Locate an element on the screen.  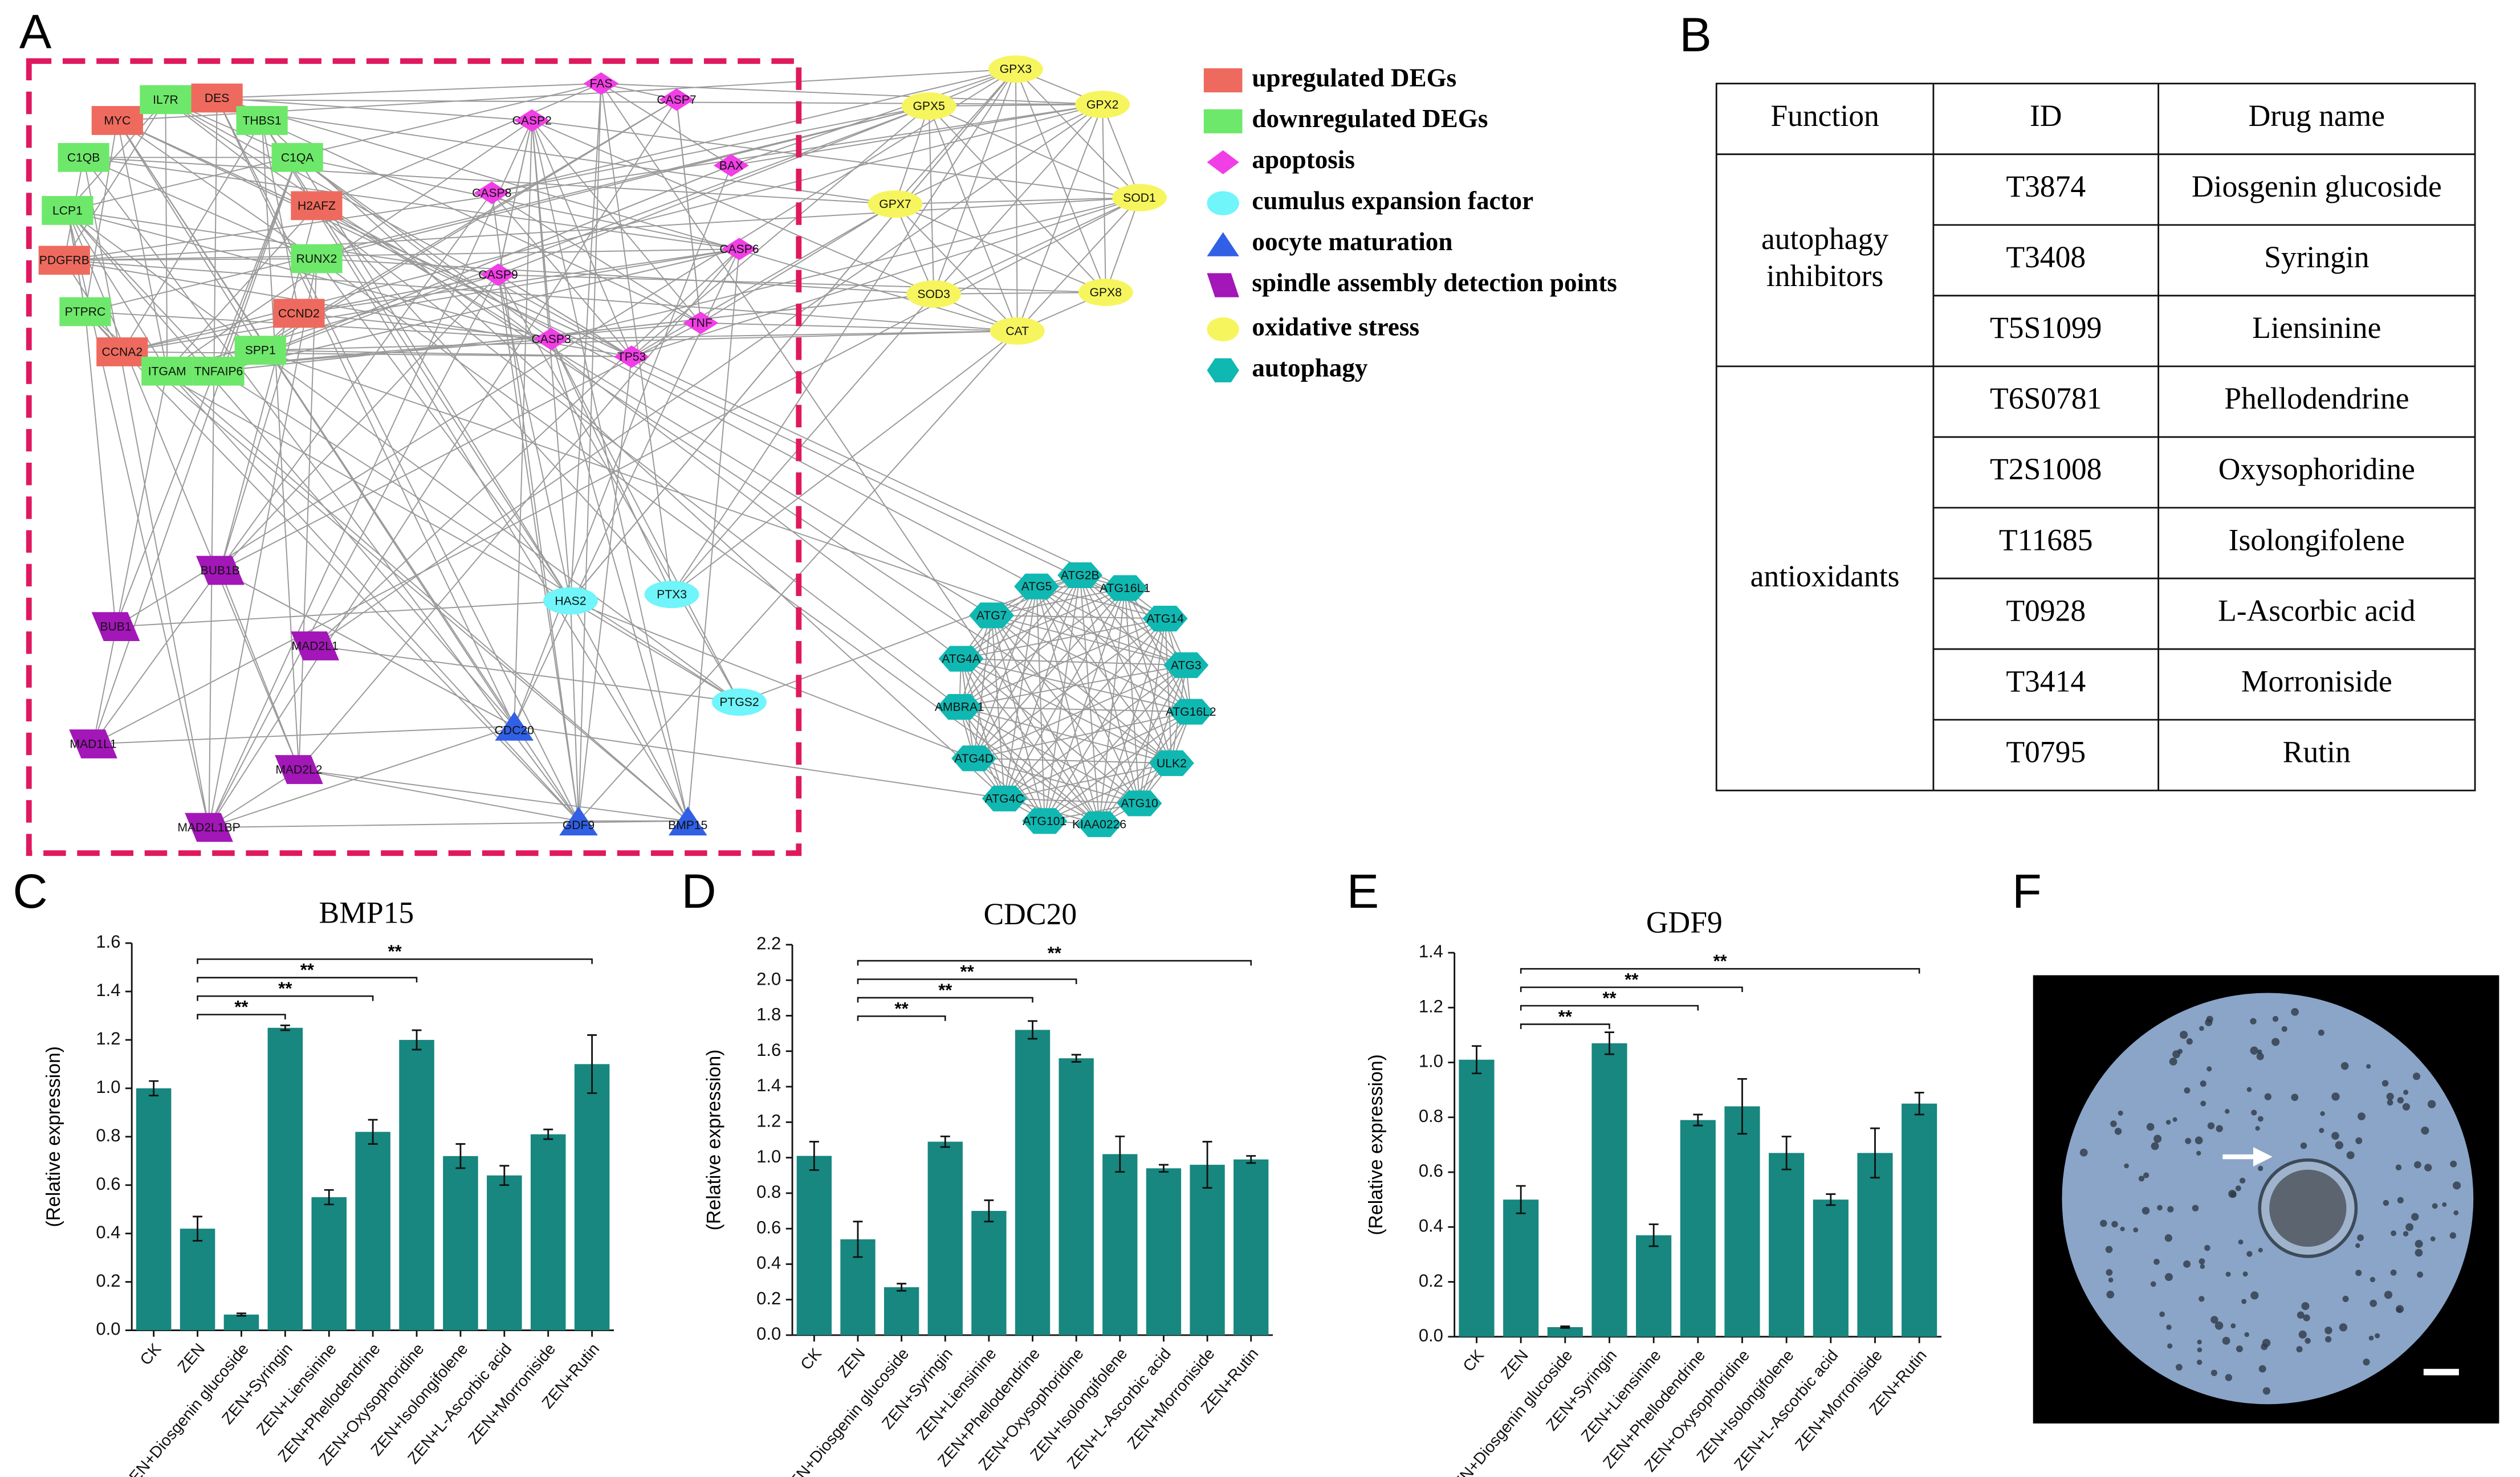
node-label: PTX3 is located at coordinates (672, 594).